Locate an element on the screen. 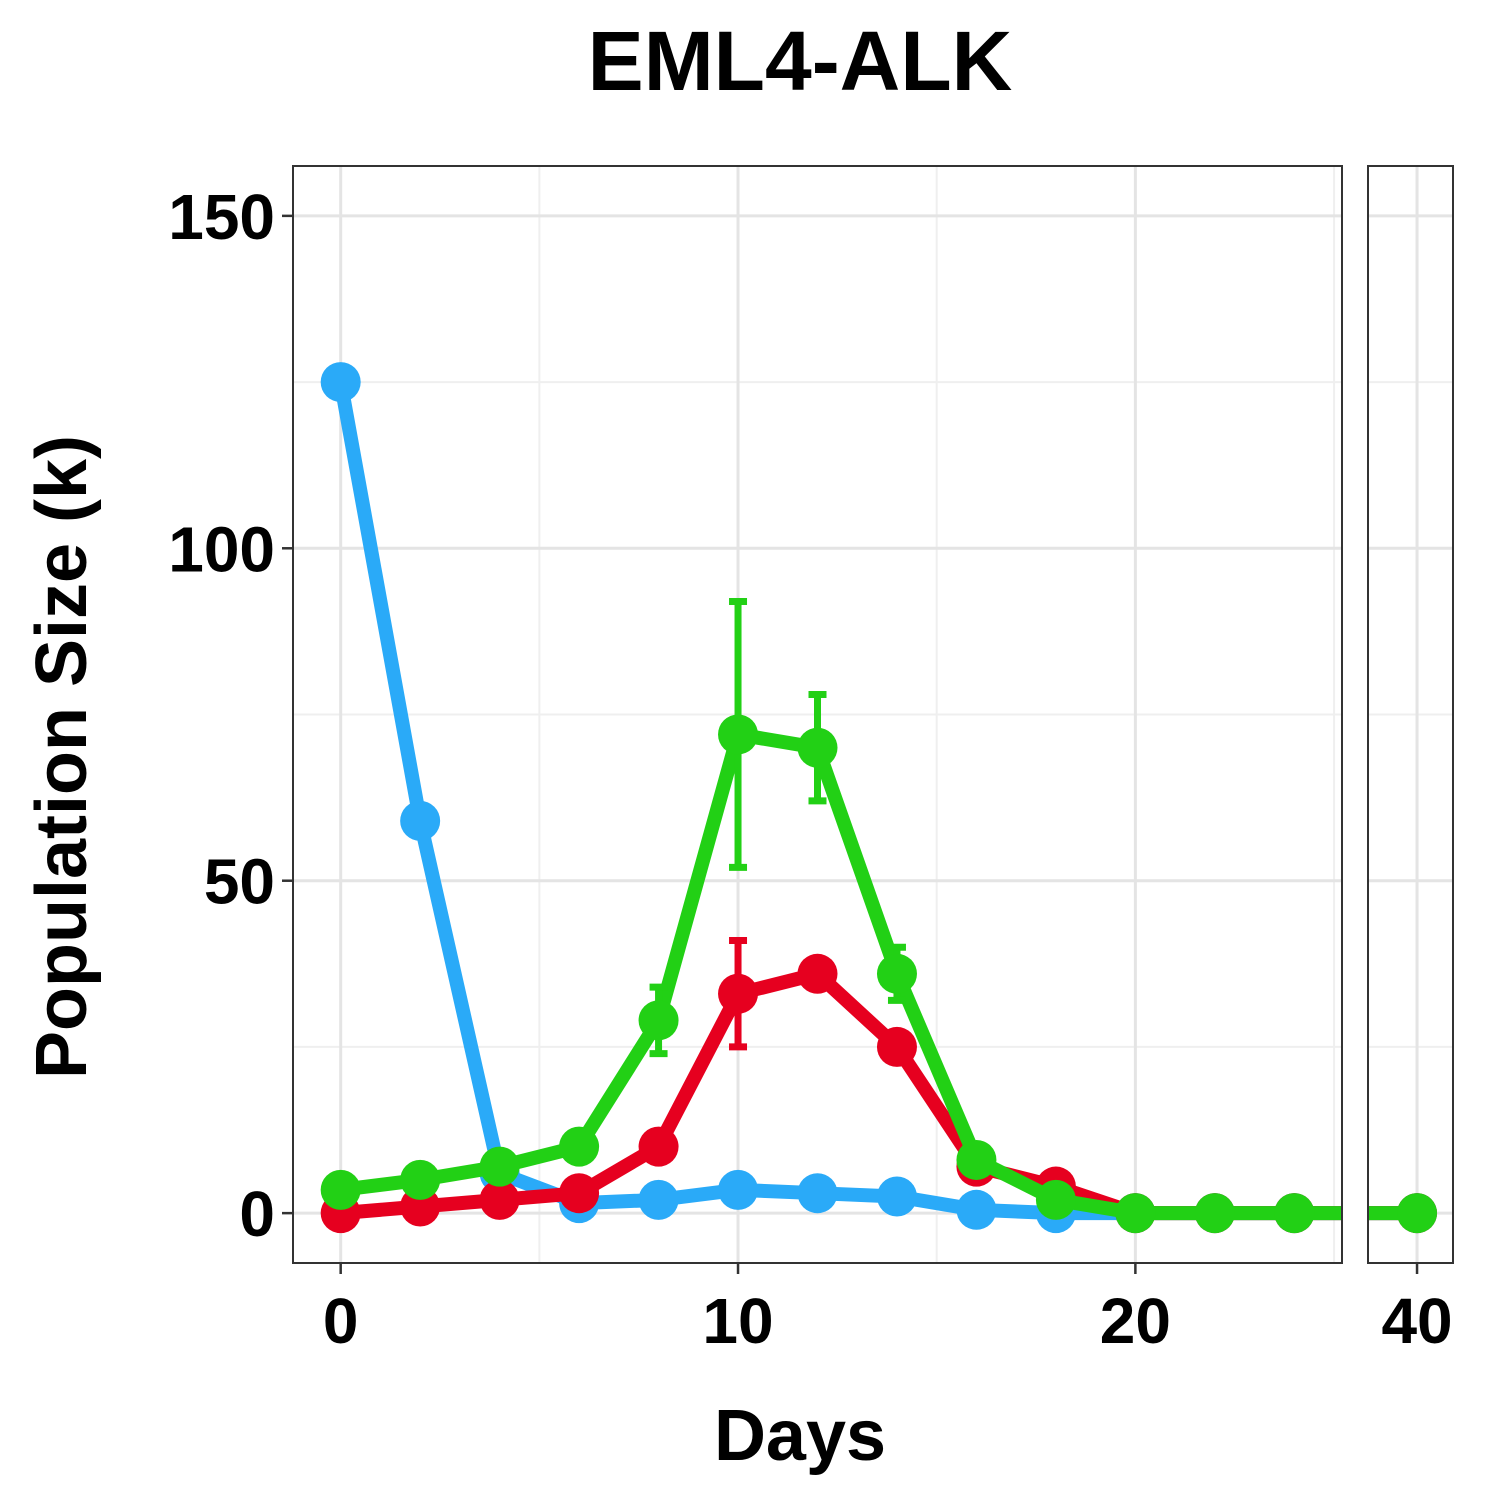 Image resolution: width=1500 pixels, height=1500 pixels. panel-border-late is located at coordinates (1410, 714).